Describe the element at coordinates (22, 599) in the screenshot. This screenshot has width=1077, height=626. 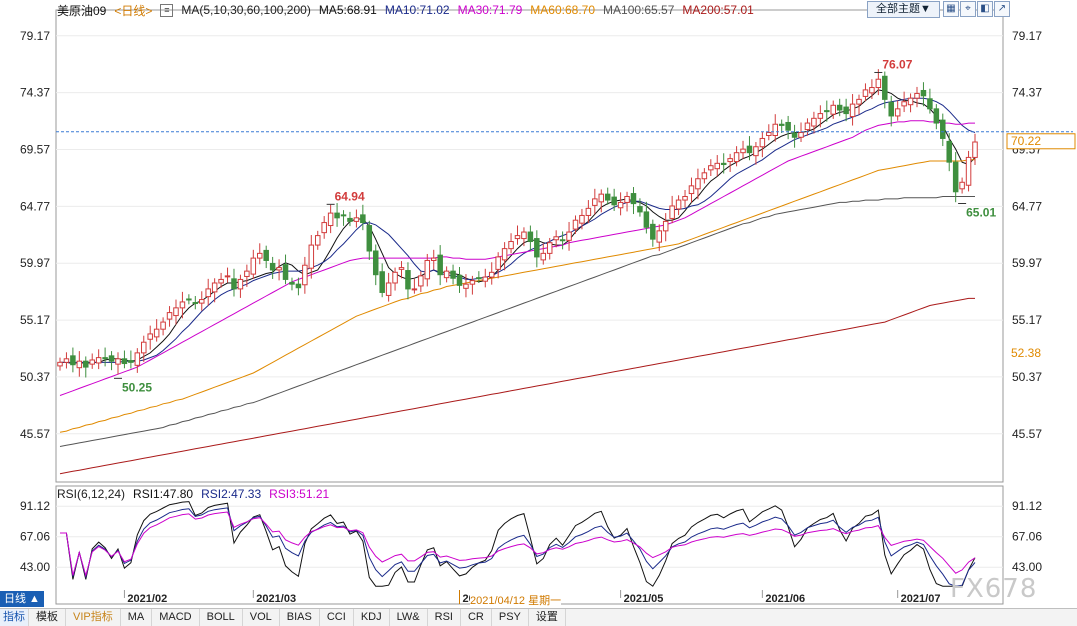
I see `period-tag: 日线 ▲` at that location.